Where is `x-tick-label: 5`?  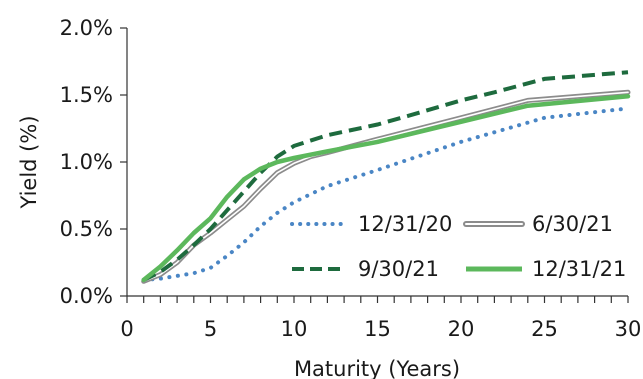
x-tick-label: 5 is located at coordinates (210, 329).